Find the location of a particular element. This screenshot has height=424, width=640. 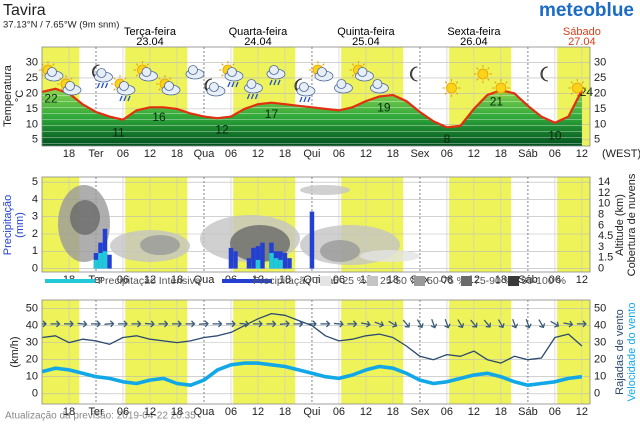

temperature-extreme: 11 is located at coordinates (118, 132).